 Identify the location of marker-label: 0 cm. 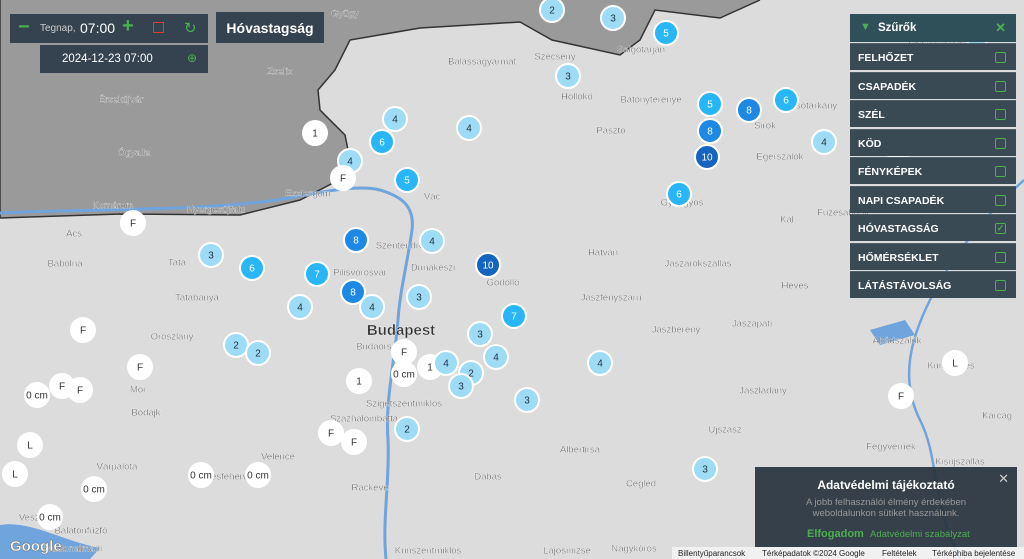
(404, 375).